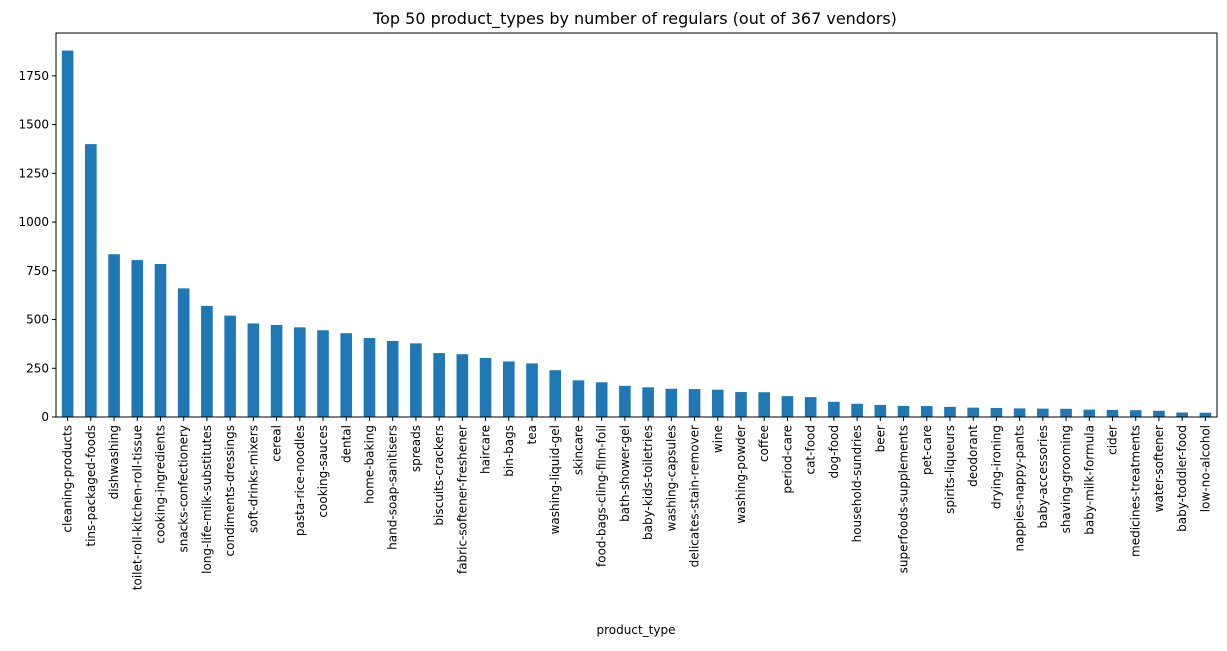 The width and height of the screenshot is (1227, 651). Describe the element at coordinates (91, 281) in the screenshot. I see `bar-tins-packaged-foods` at that location.